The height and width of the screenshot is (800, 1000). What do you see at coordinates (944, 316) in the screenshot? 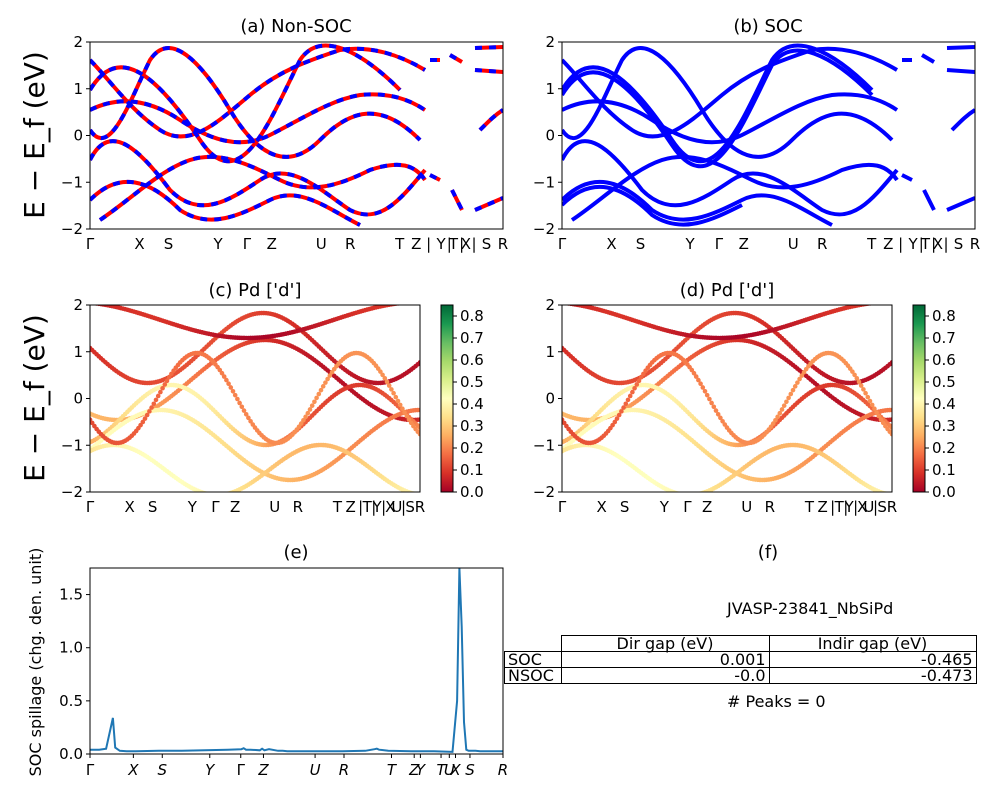
I see `colorbar-tick-label: 0.8` at bounding box center [944, 316].